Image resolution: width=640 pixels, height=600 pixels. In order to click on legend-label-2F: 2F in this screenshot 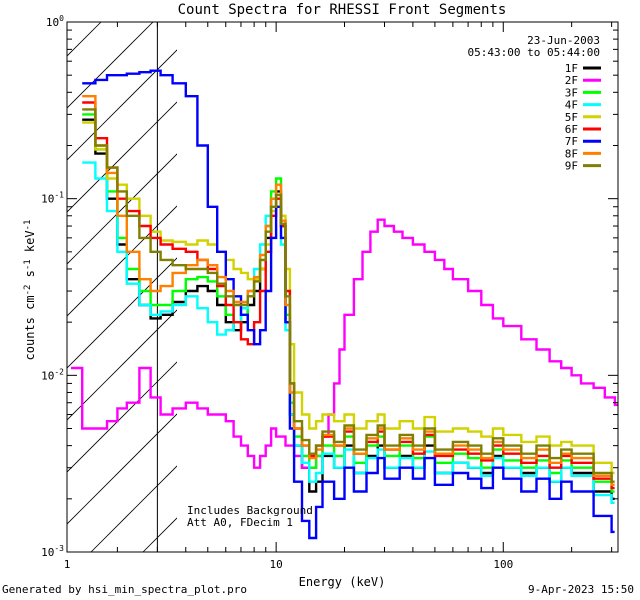, I will do `click(571, 80)`.